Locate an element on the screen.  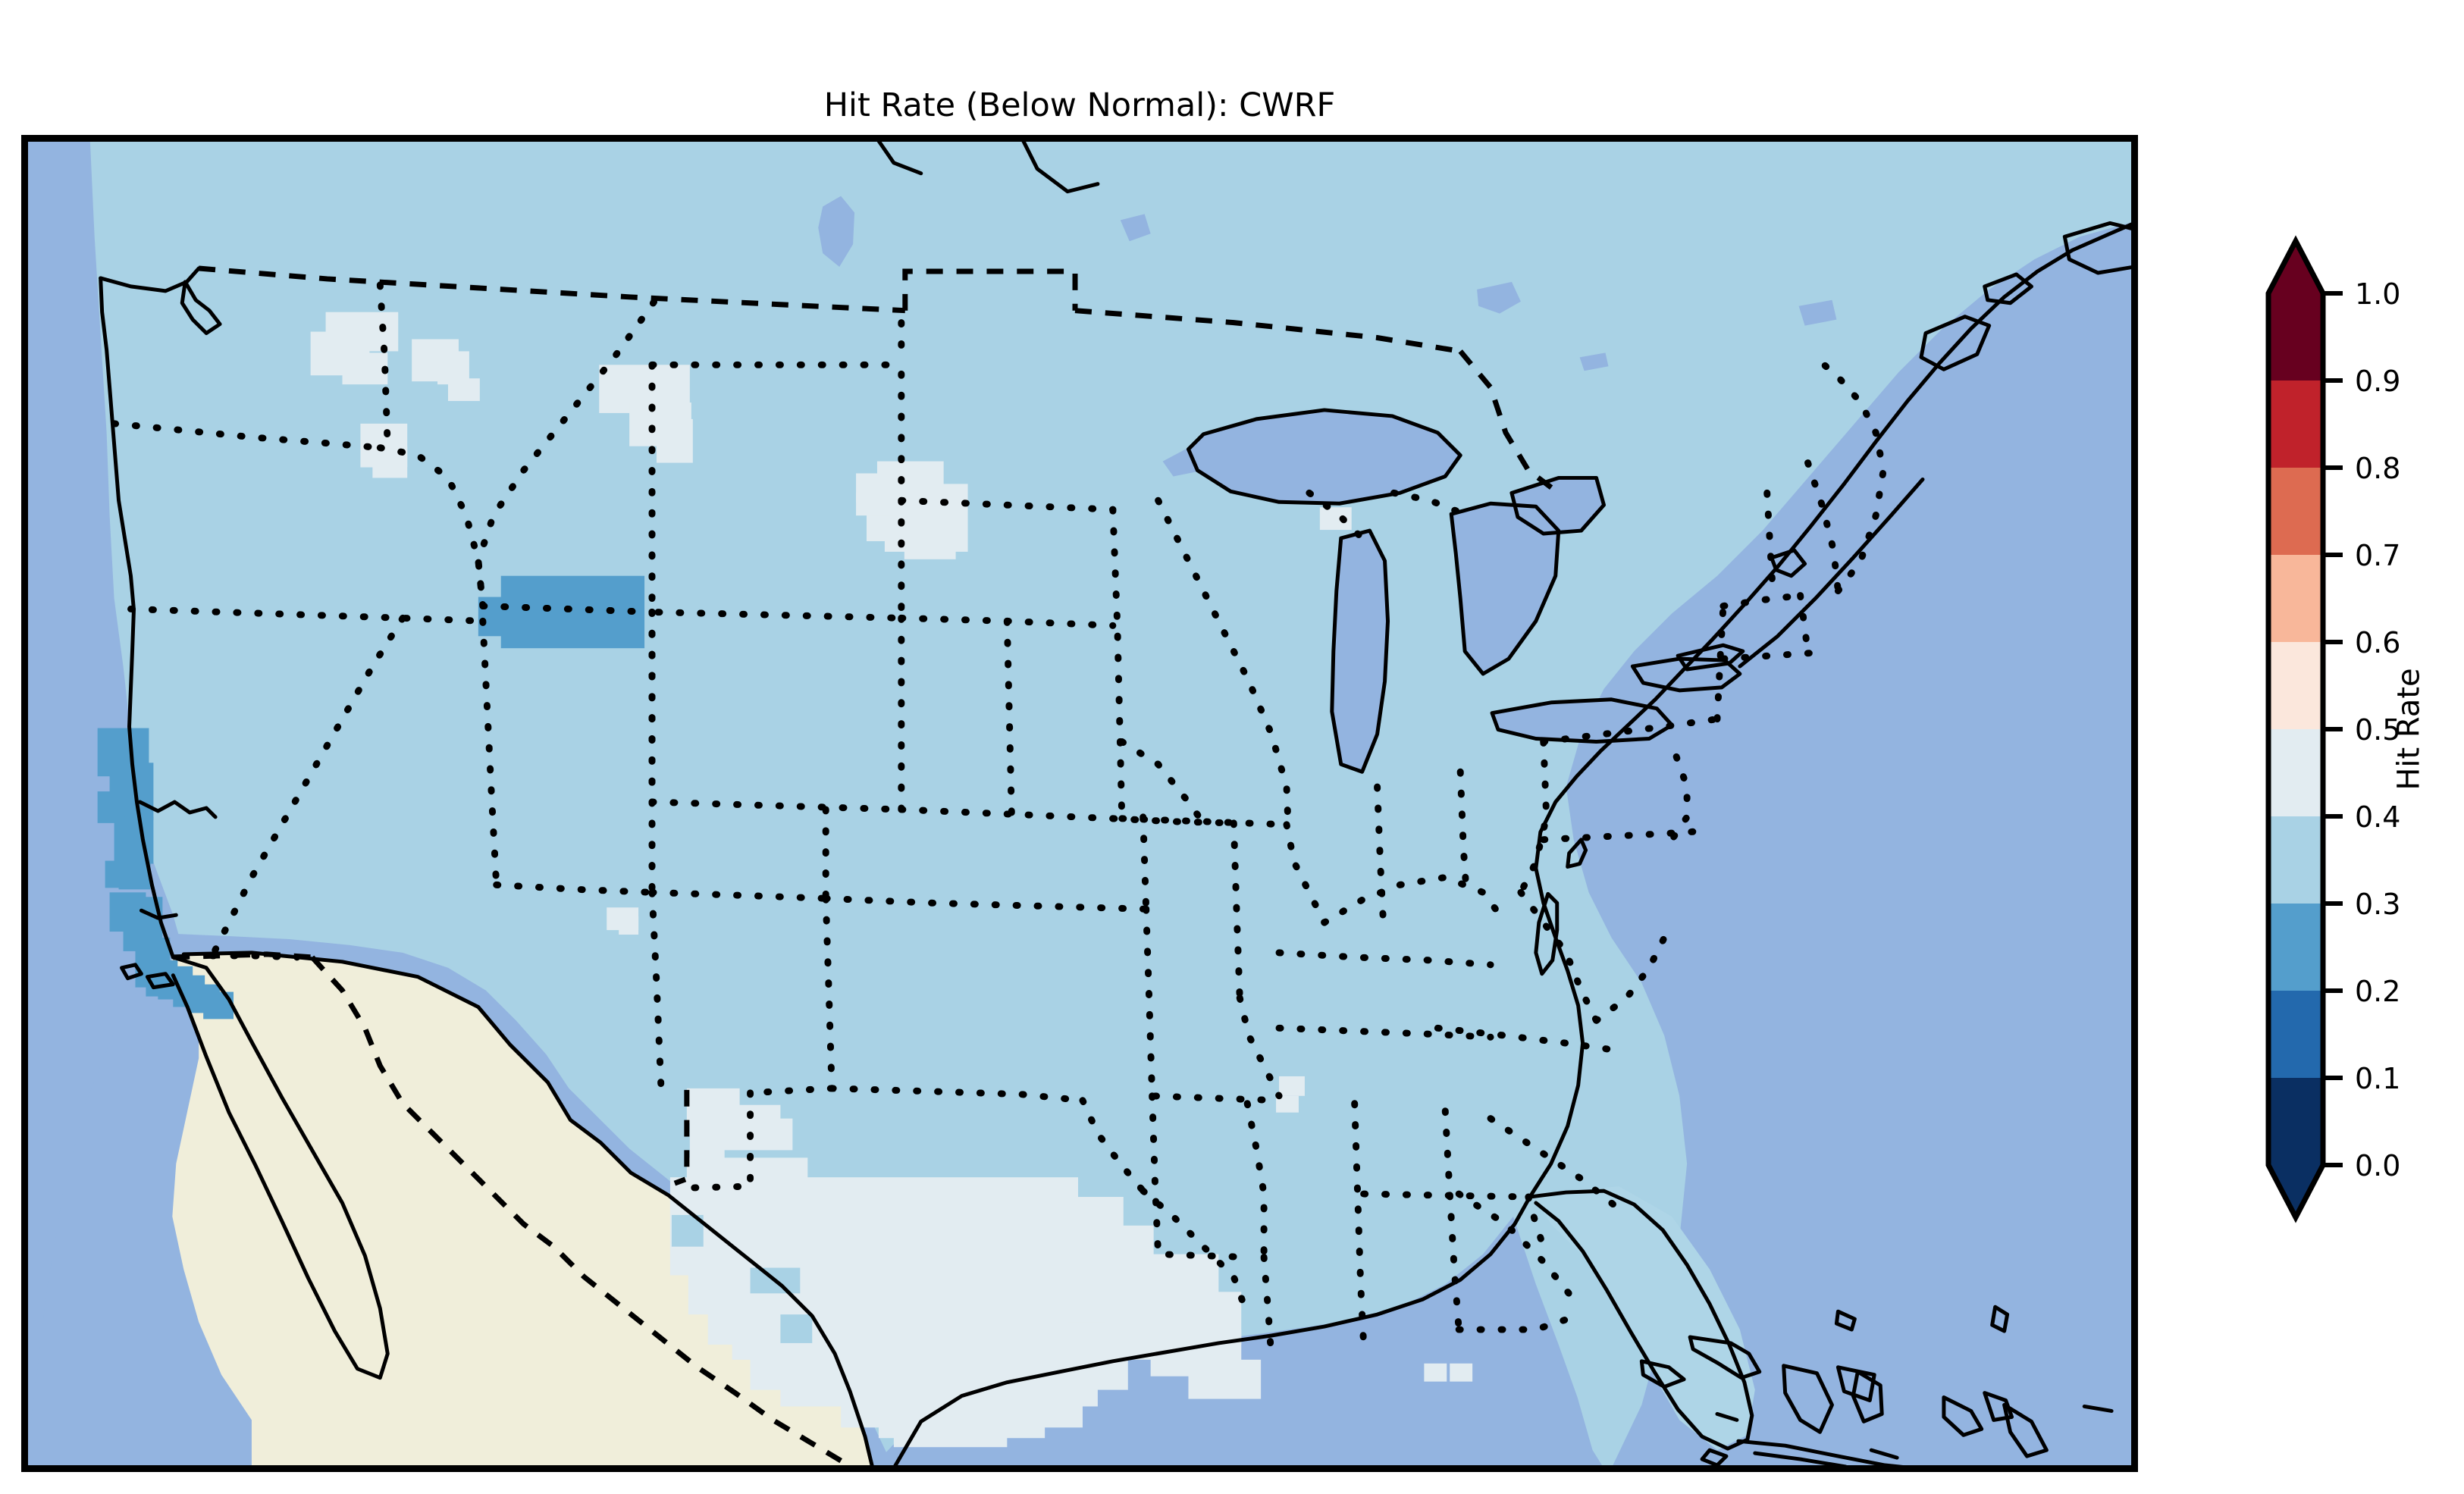
colorbar-tick-label: 0.9 is located at coordinates (2377, 381).